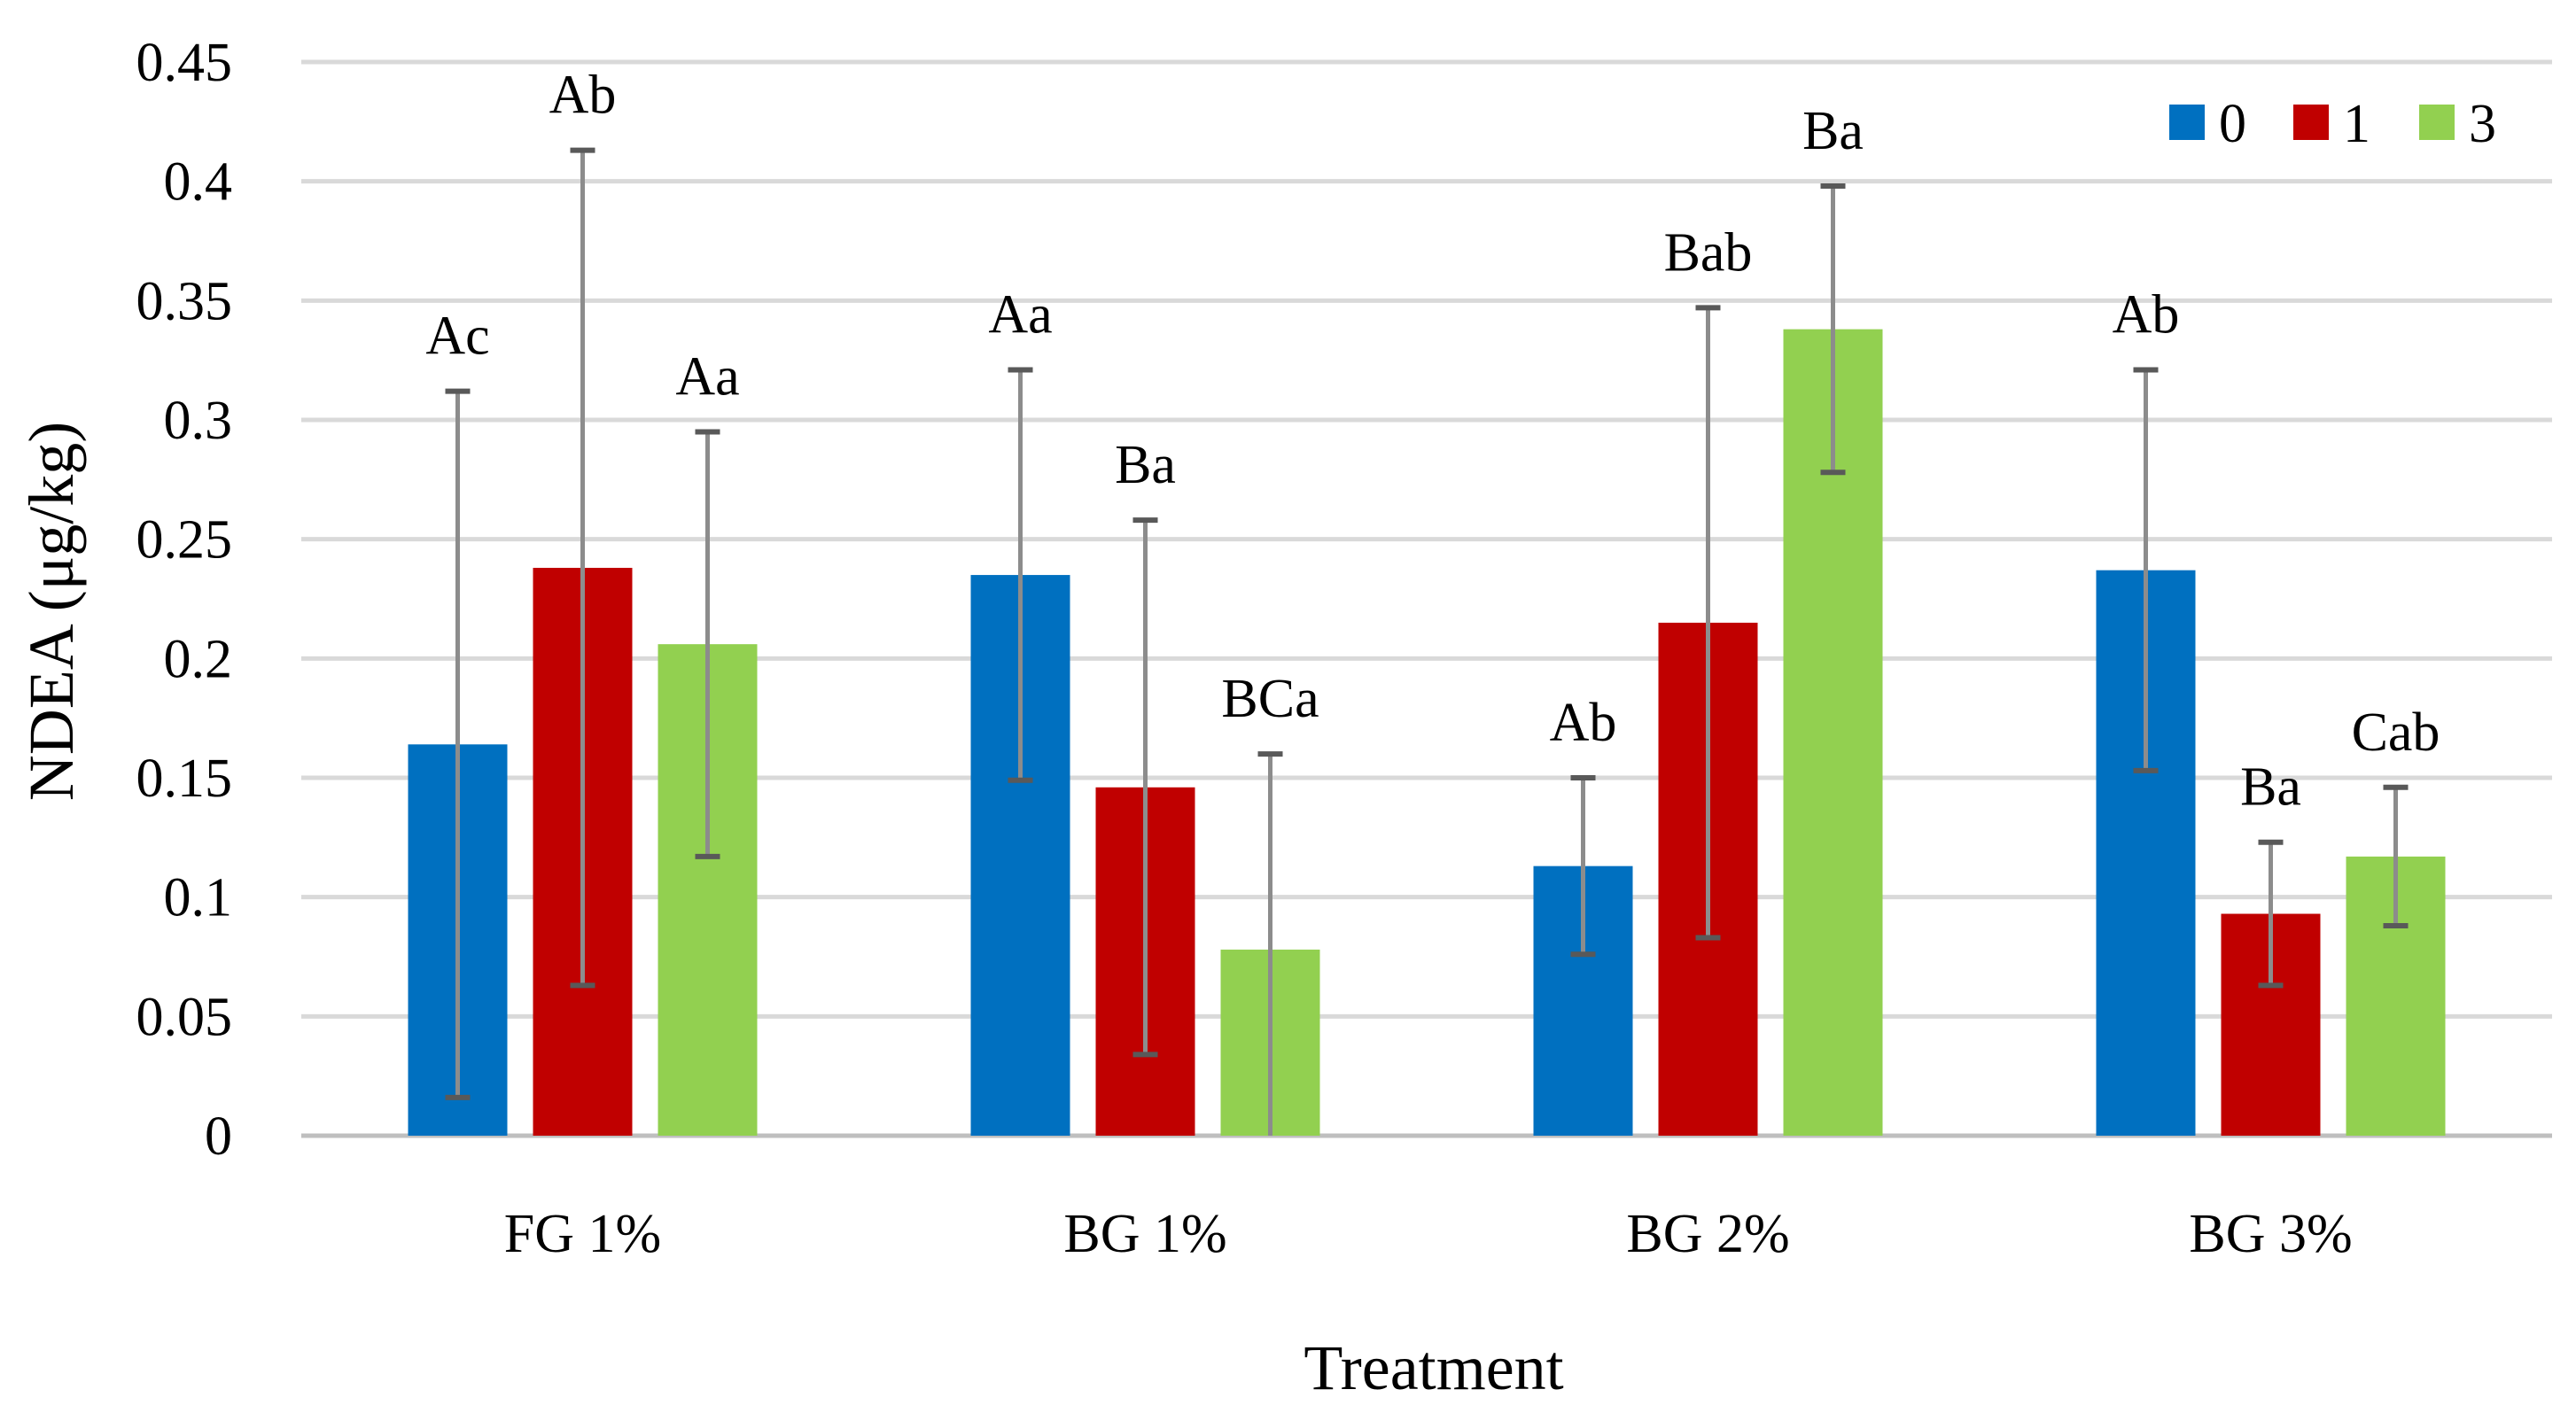  What do you see at coordinates (185, 600) in the screenshot?
I see `y-axis-ticks: 0 0.05 0.1 0.15 0.2 0.25 0.3 0.35 0.4 0.45` at bounding box center [185, 600].